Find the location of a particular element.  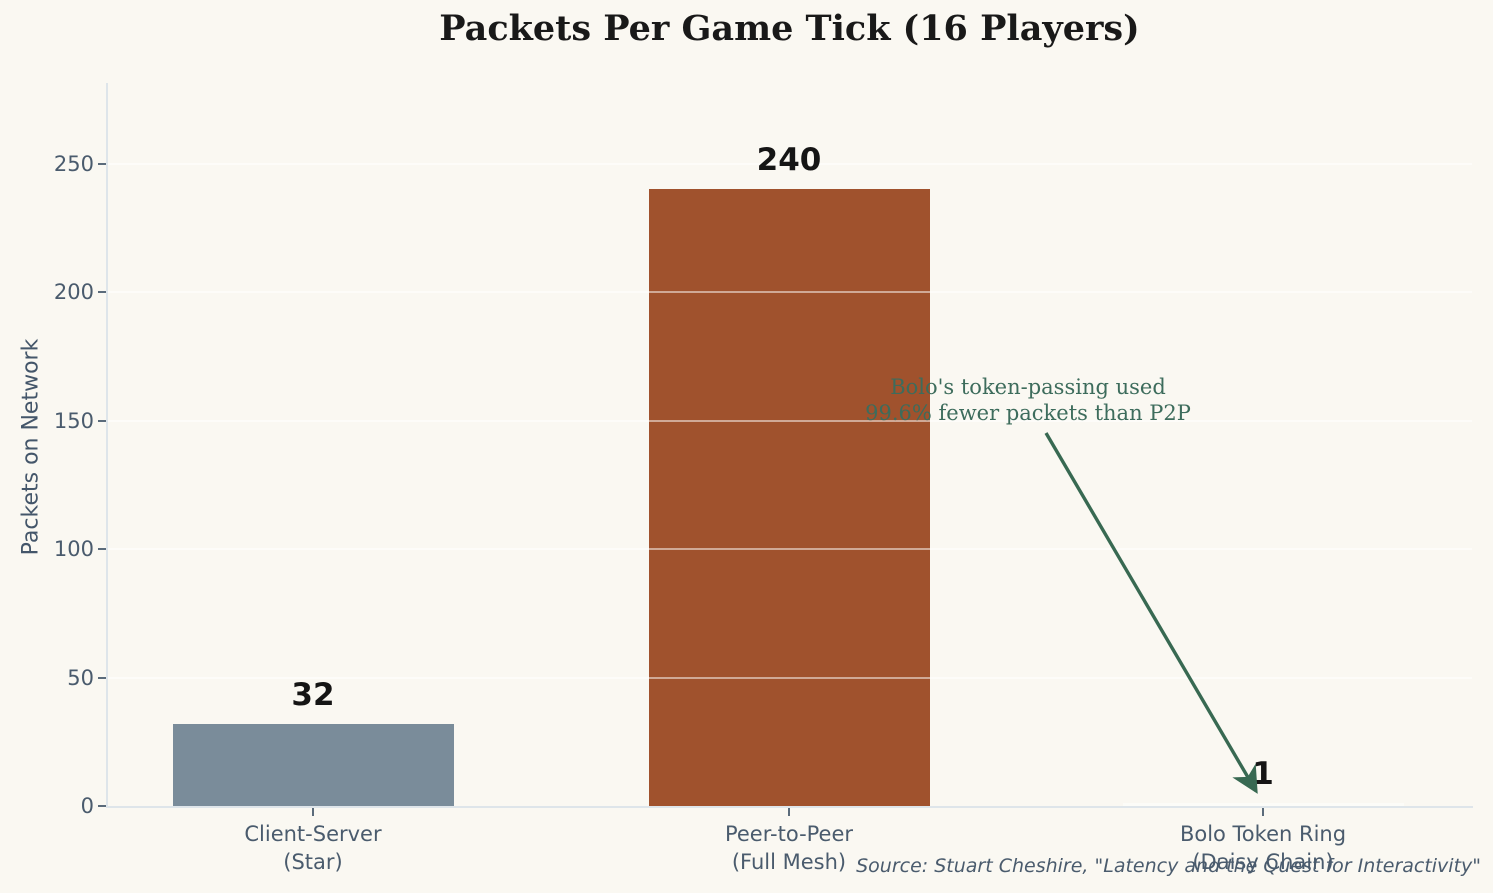

x-axis-line is located at coordinates (789, 807).